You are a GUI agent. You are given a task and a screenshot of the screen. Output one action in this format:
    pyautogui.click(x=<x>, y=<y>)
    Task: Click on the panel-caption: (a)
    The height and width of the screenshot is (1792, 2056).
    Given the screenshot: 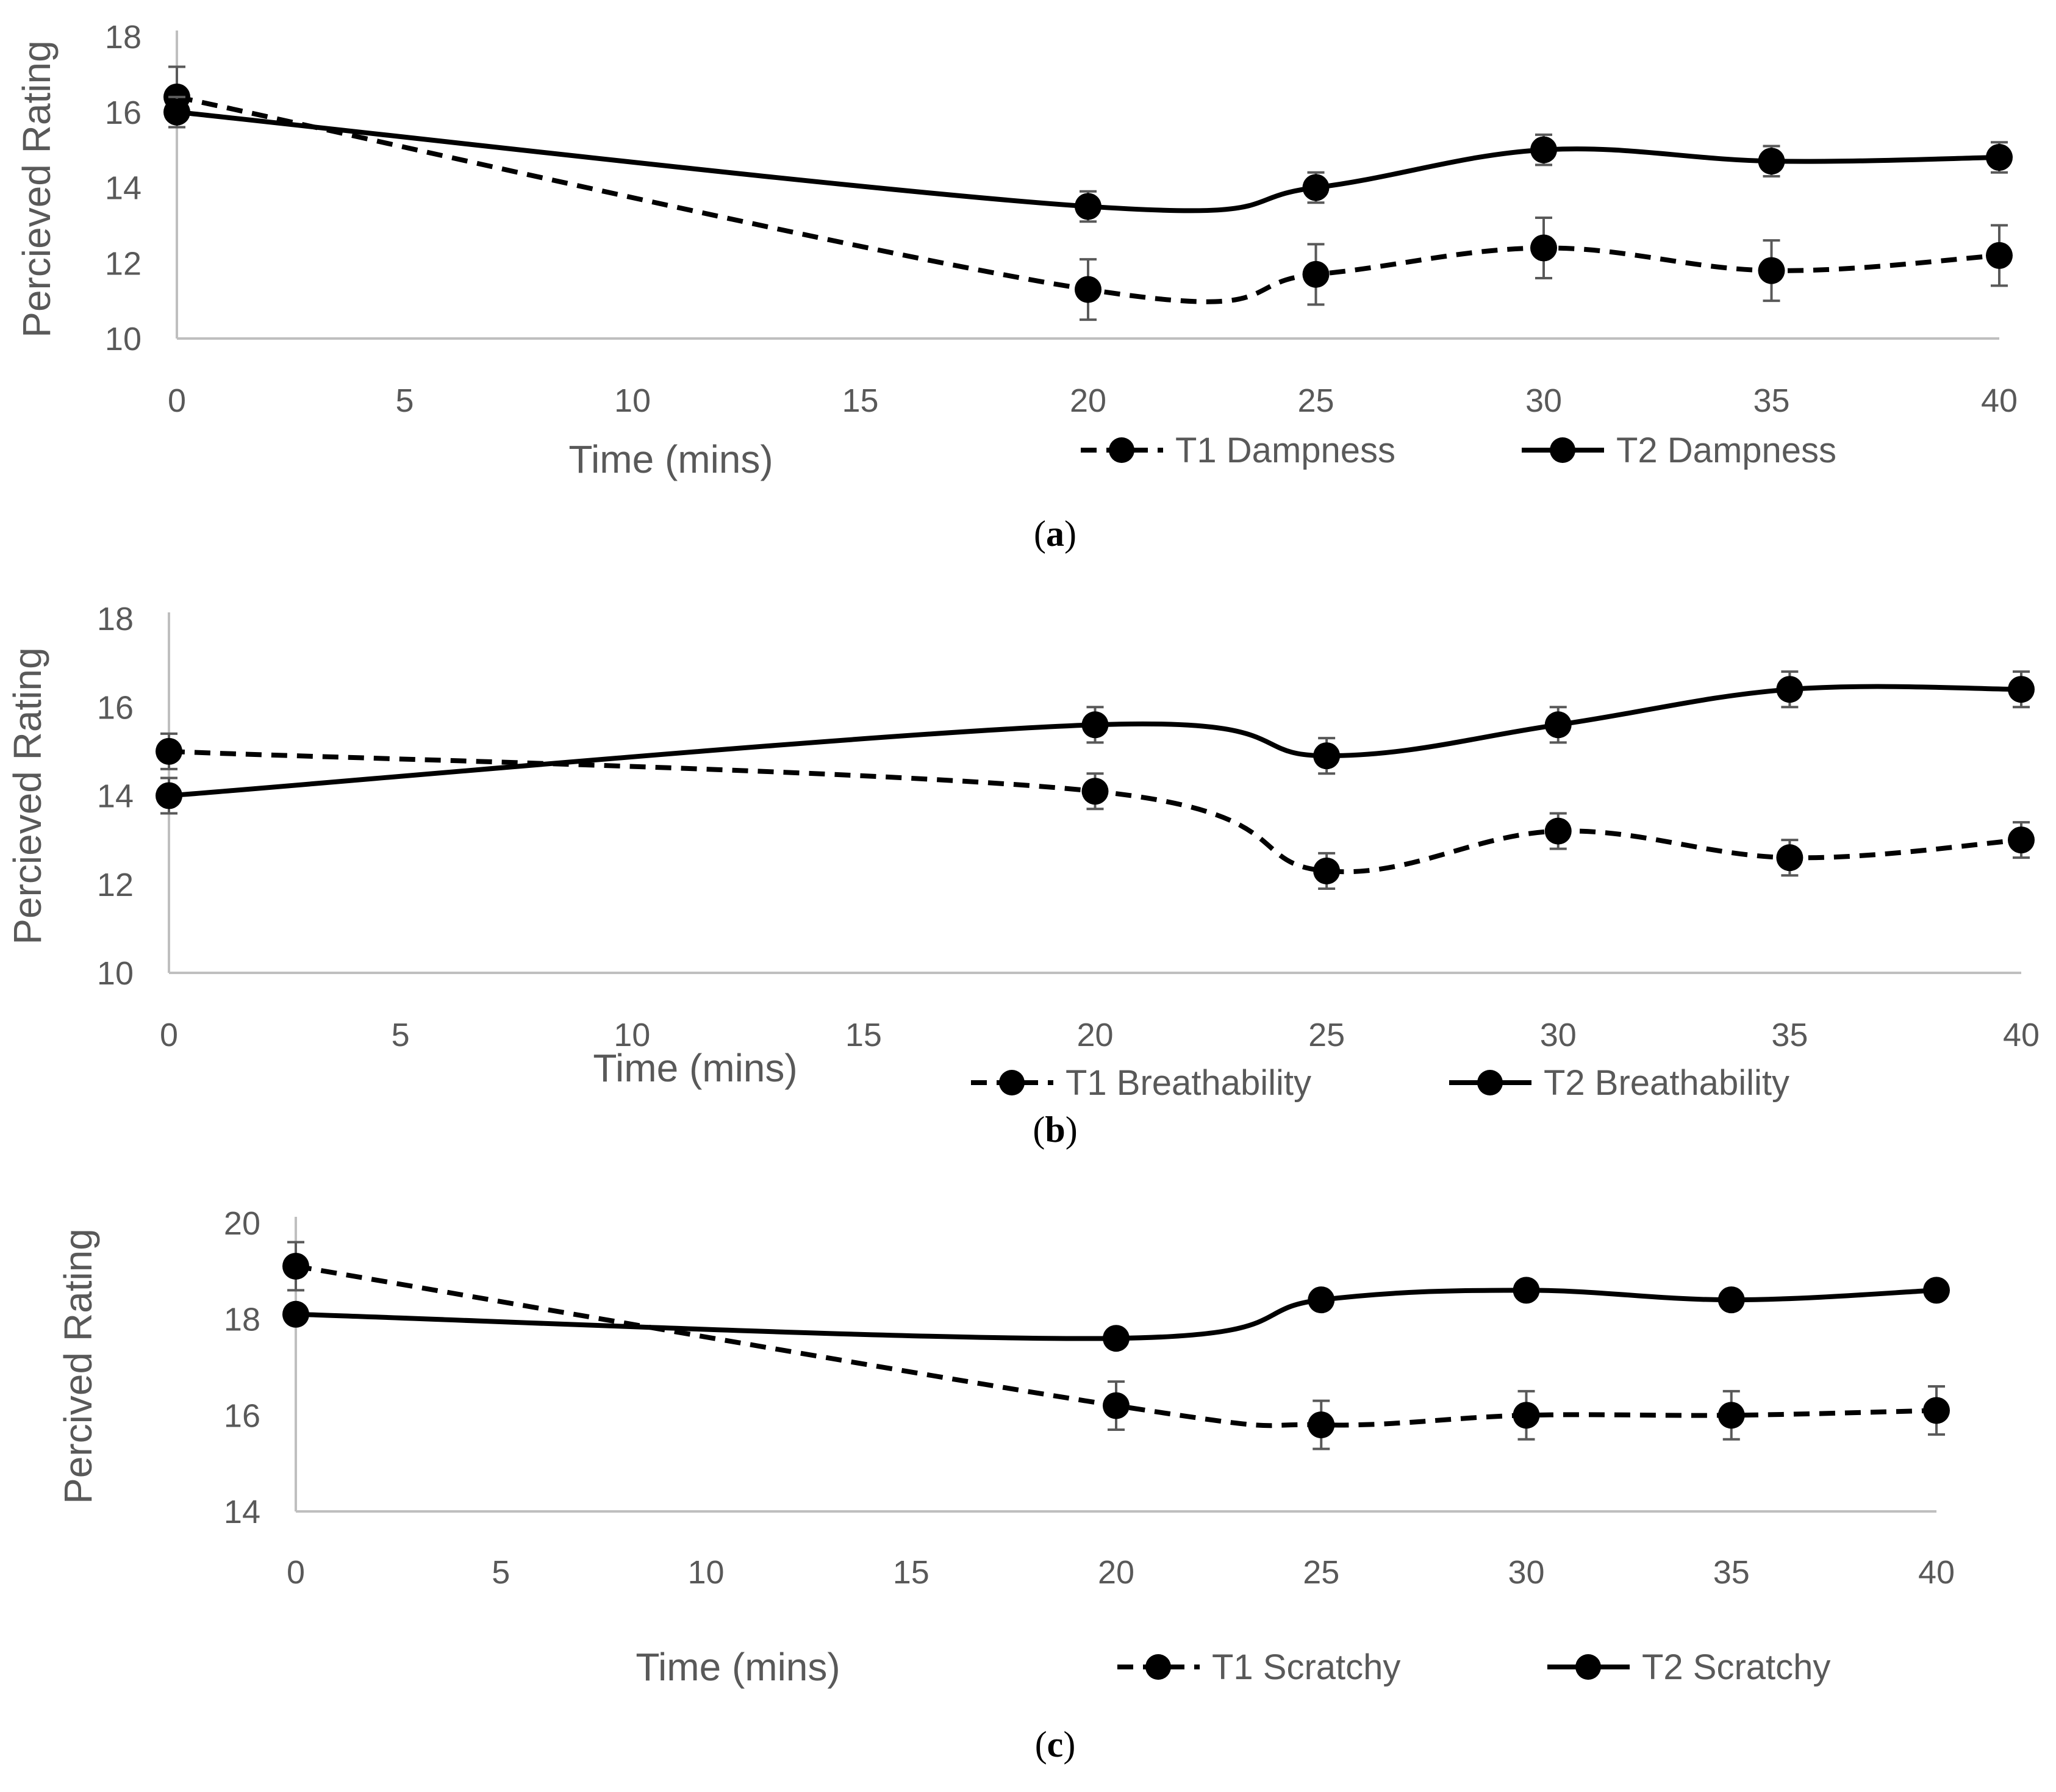 What is the action you would take?
    pyautogui.click(x=1055, y=534)
    